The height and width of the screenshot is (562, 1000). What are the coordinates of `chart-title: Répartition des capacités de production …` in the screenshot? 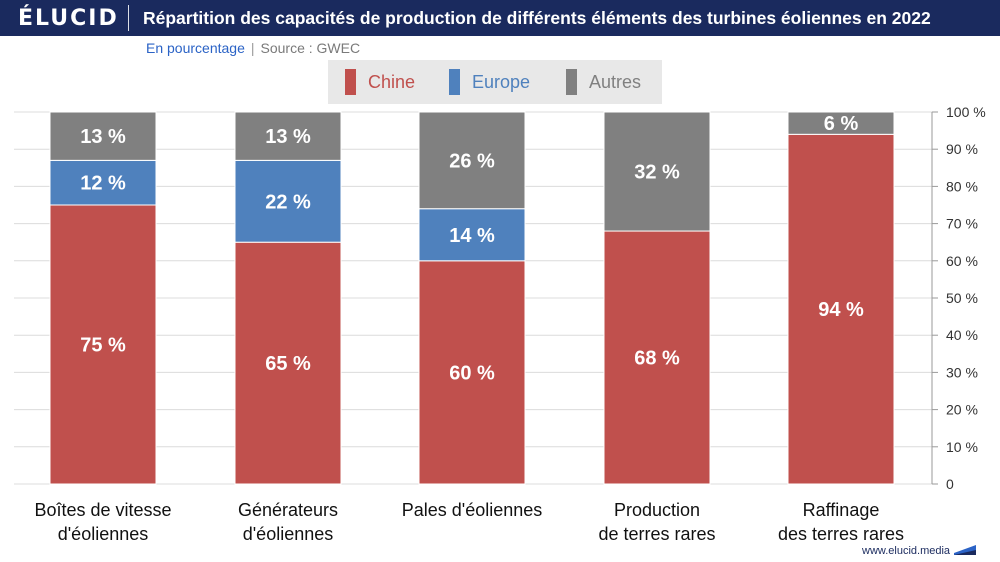 It's located at (537, 17).